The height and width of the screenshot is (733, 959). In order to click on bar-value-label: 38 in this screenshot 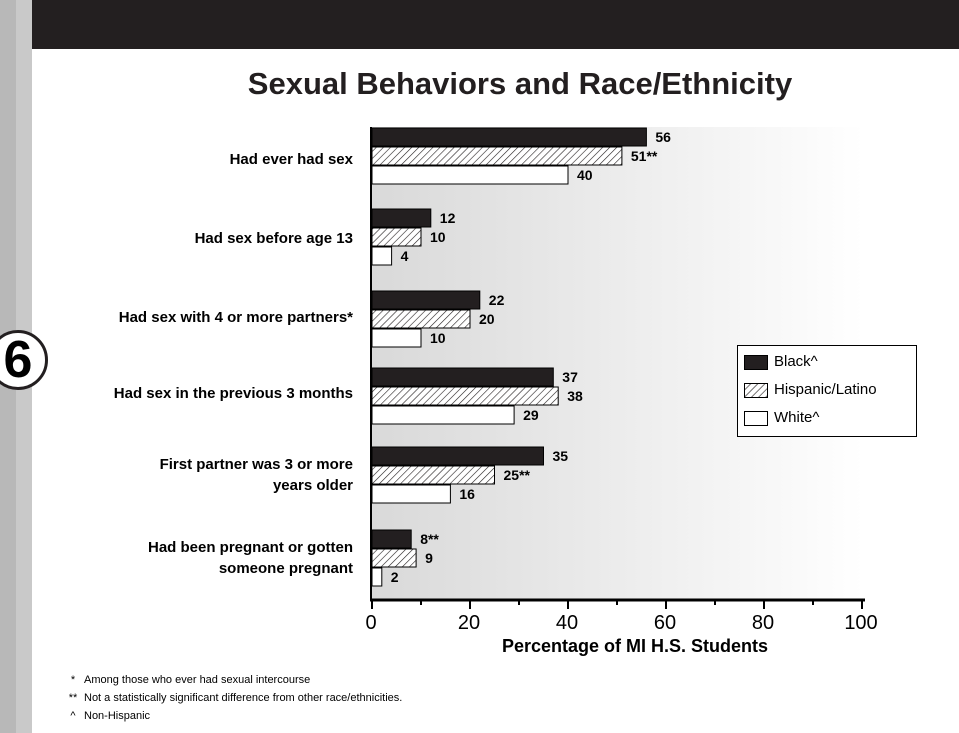, I will do `click(575, 396)`.